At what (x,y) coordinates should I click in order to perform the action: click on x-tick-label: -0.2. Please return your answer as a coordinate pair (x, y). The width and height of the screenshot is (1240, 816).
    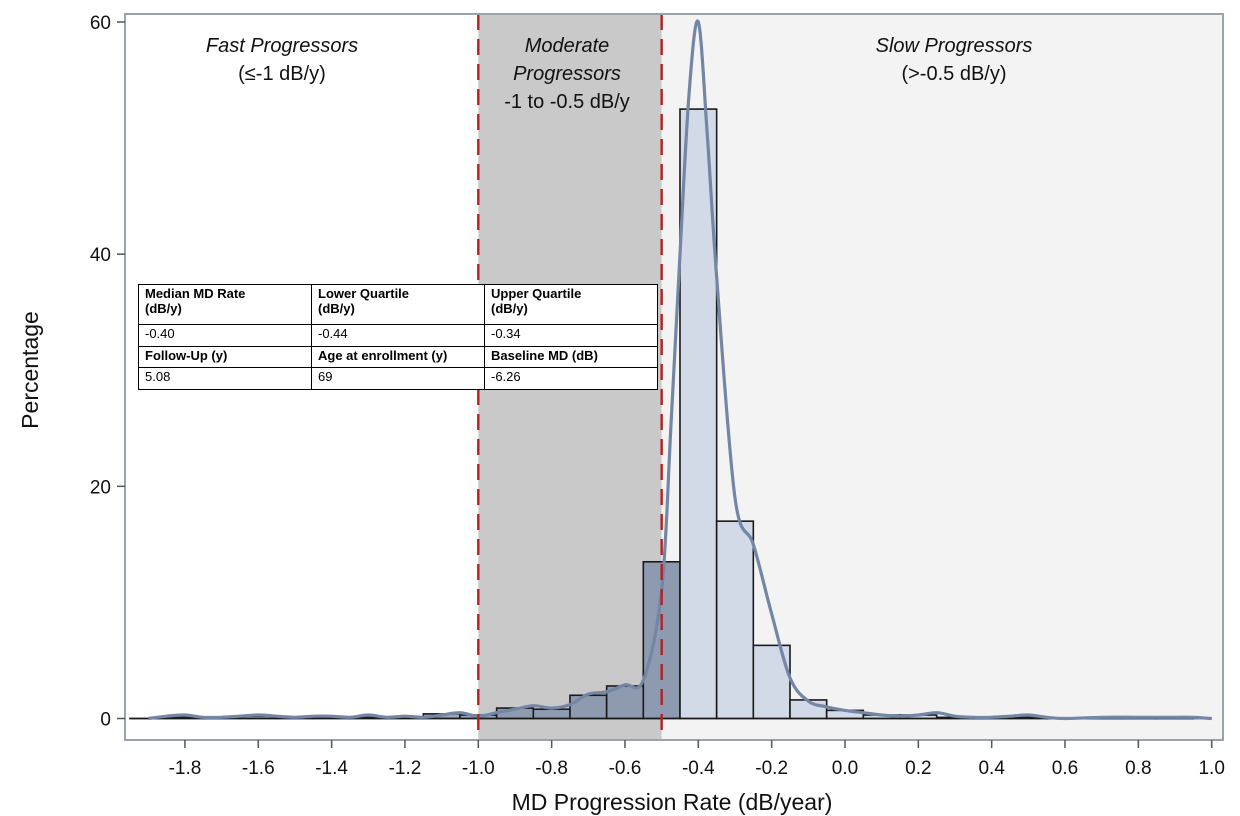
    Looking at the image, I should click on (771, 768).